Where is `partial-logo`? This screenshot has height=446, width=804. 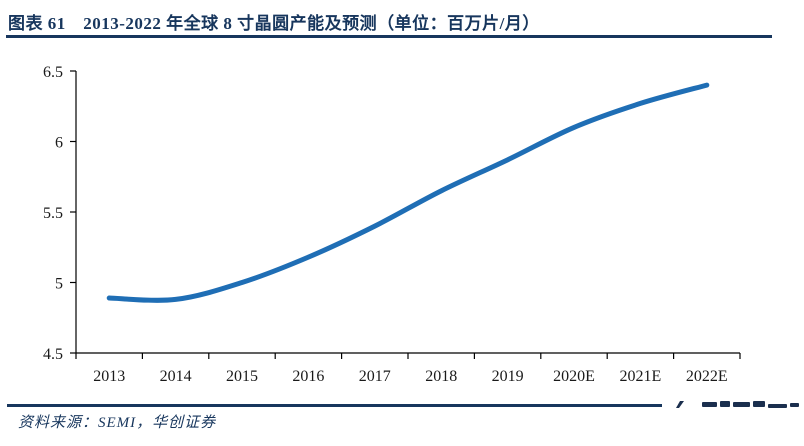 partial-logo is located at coordinates (737, 404).